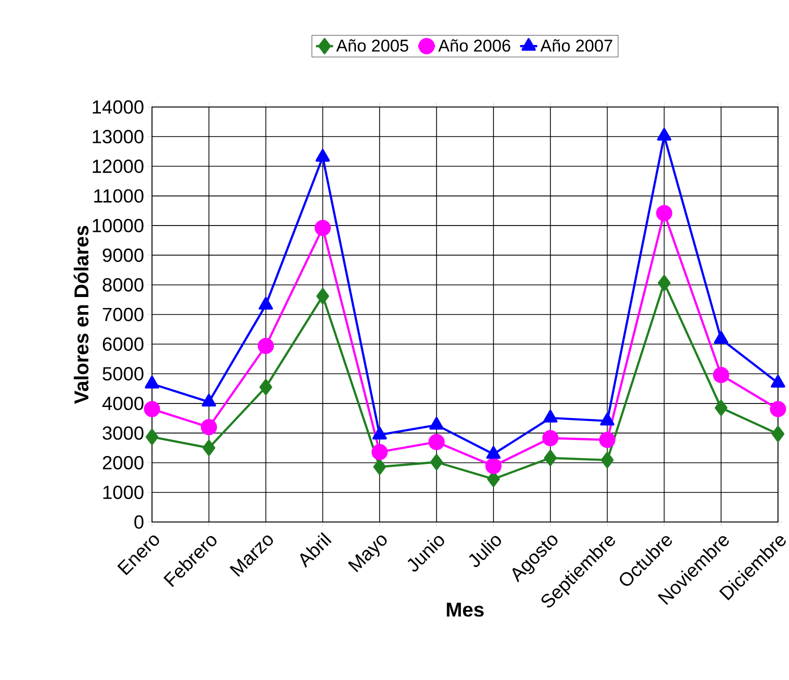 This screenshot has width=789, height=680. Describe the element at coordinates (123, 433) in the screenshot. I see `y-tick-label: 3000` at that location.